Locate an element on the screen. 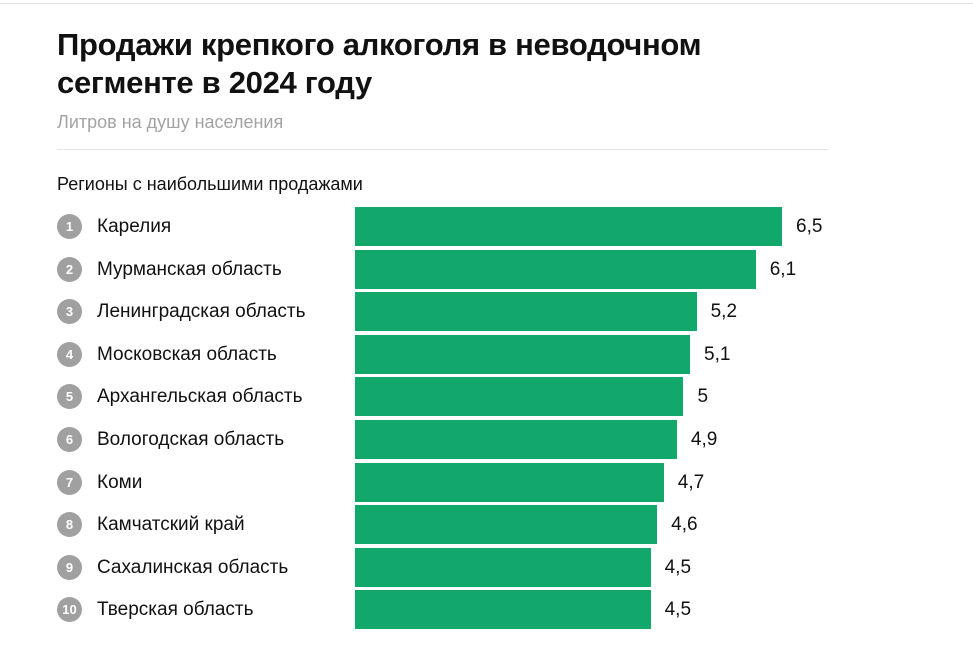 Image resolution: width=973 pixels, height=662 pixels. category-label: Ленинградская область is located at coordinates (201, 312).